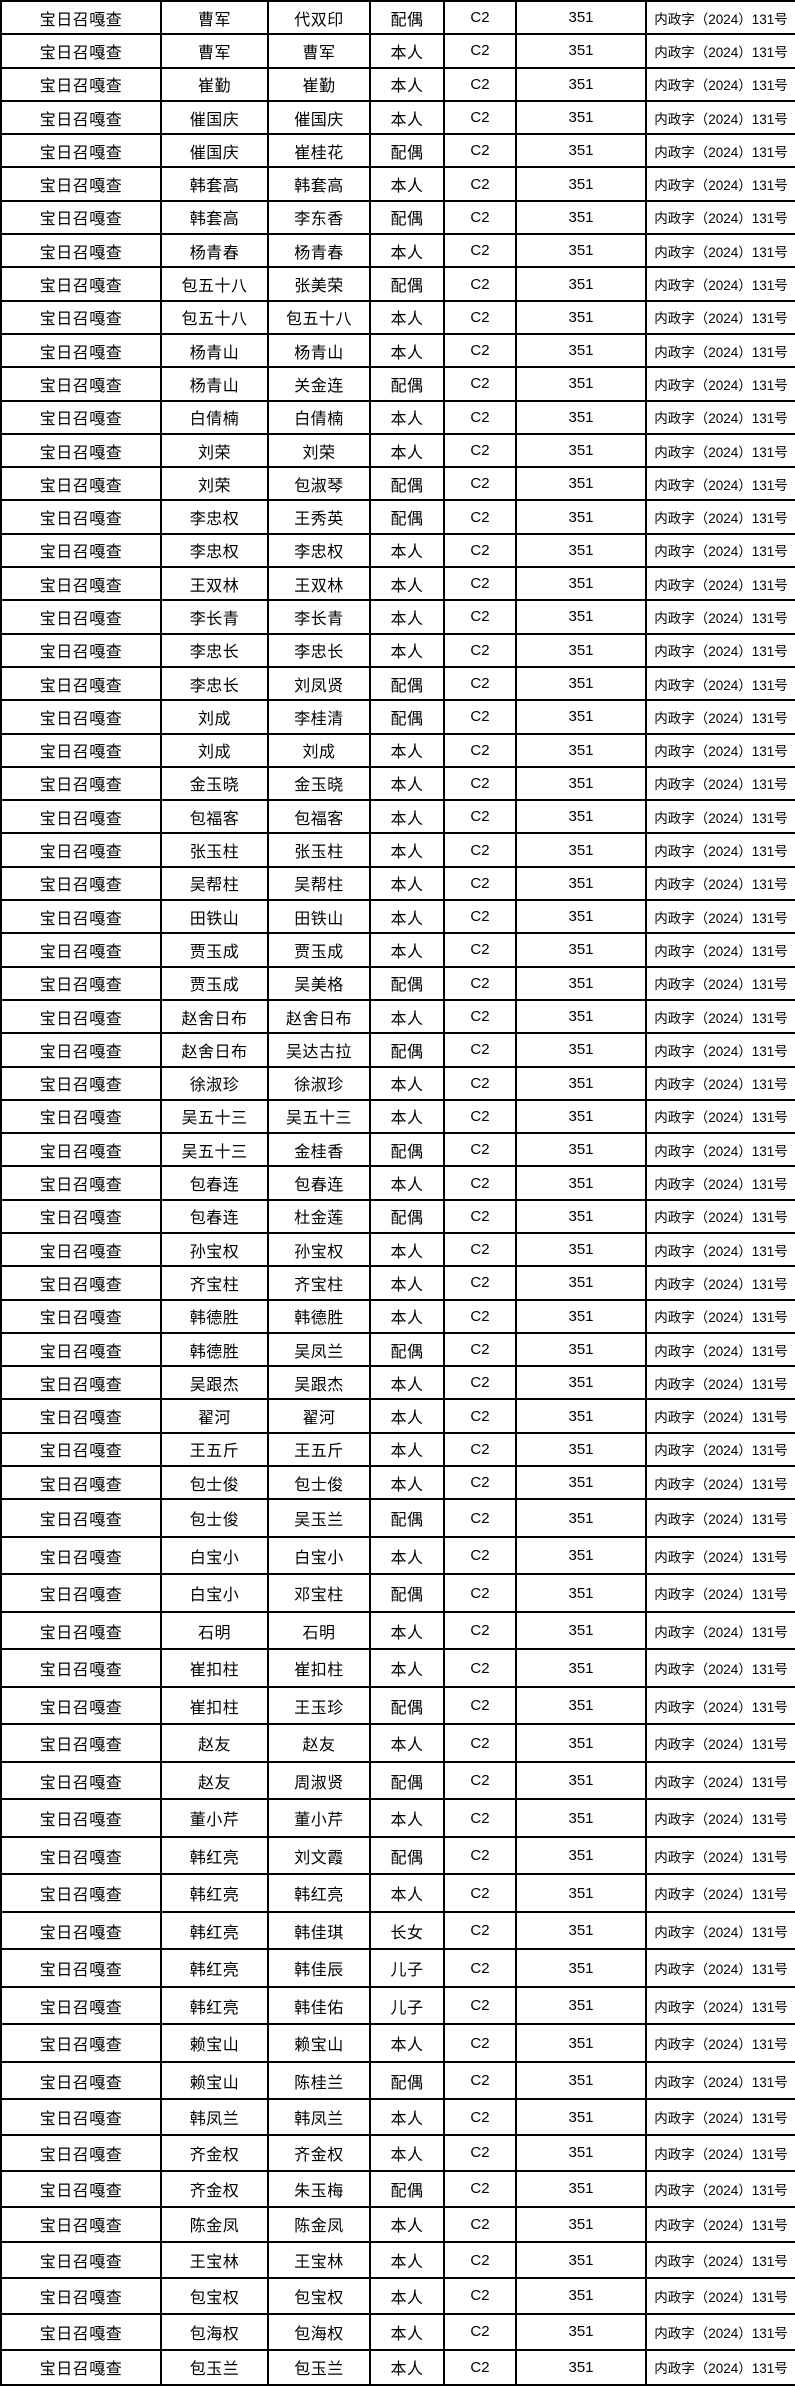  What do you see at coordinates (319, 2005) in the screenshot?
I see `cell-member: 韩佳佑` at bounding box center [319, 2005].